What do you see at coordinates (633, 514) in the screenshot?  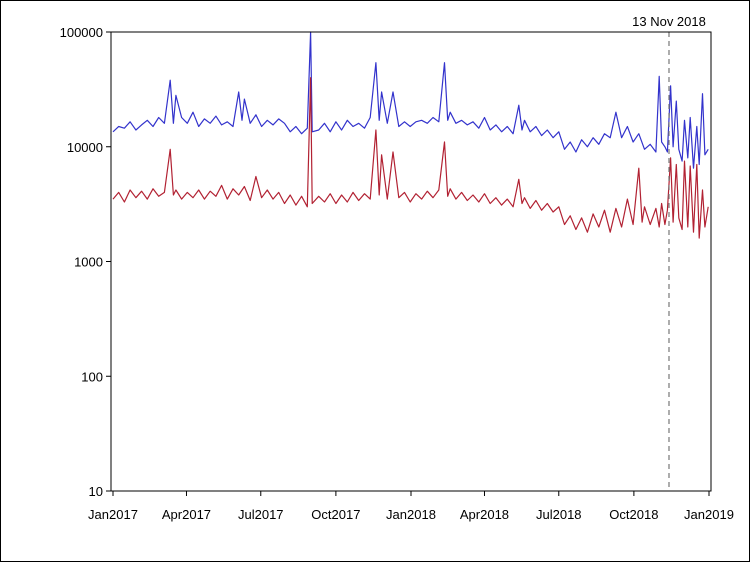 I see `x-tick-label: Oct2018` at bounding box center [633, 514].